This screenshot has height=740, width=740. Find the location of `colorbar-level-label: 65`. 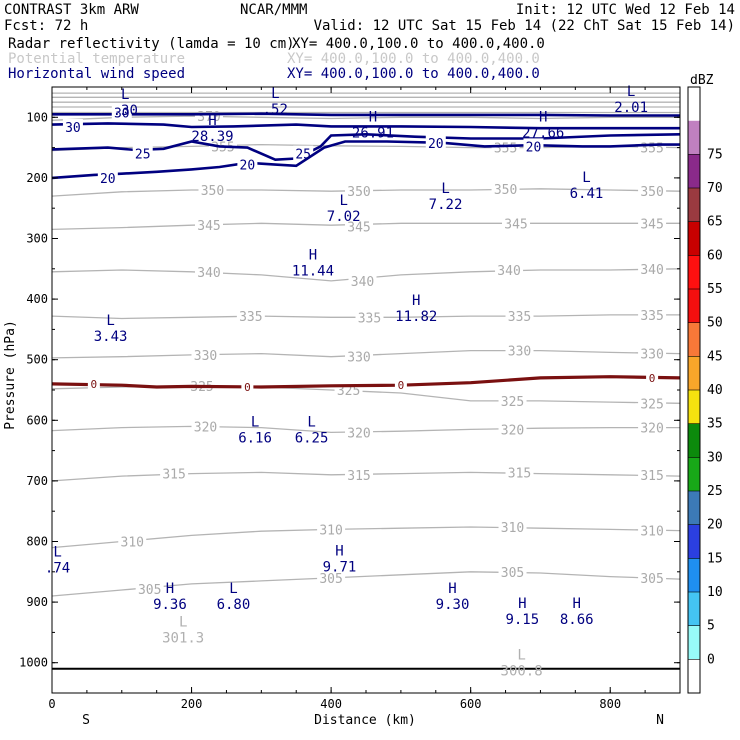

colorbar-level-label: 65 is located at coordinates (715, 222).